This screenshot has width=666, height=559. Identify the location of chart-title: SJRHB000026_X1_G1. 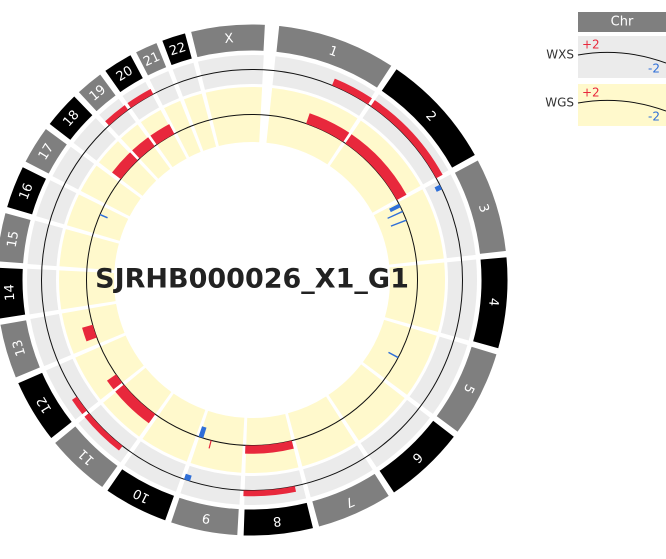
(252, 279).